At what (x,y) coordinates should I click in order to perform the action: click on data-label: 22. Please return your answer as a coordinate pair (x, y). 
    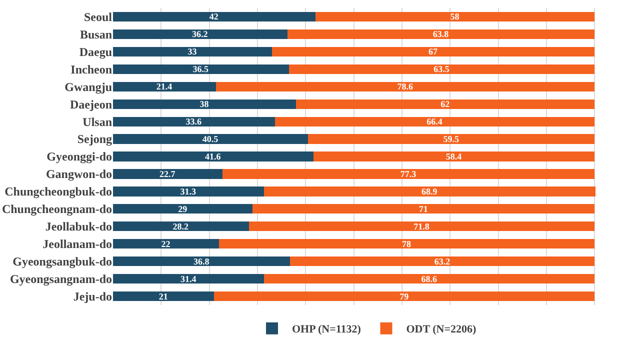
    Looking at the image, I should click on (166, 243).